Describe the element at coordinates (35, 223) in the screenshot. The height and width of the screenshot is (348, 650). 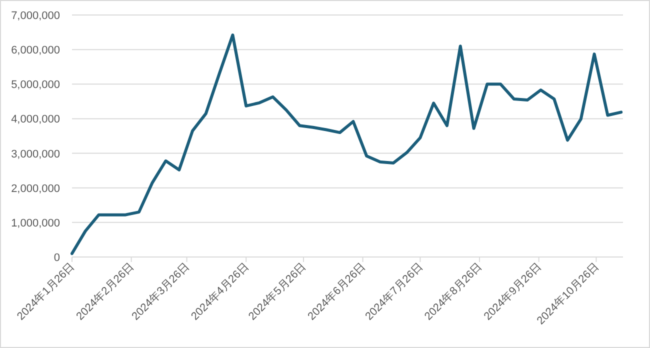
I see `y-tick-label: 1,000,000` at that location.